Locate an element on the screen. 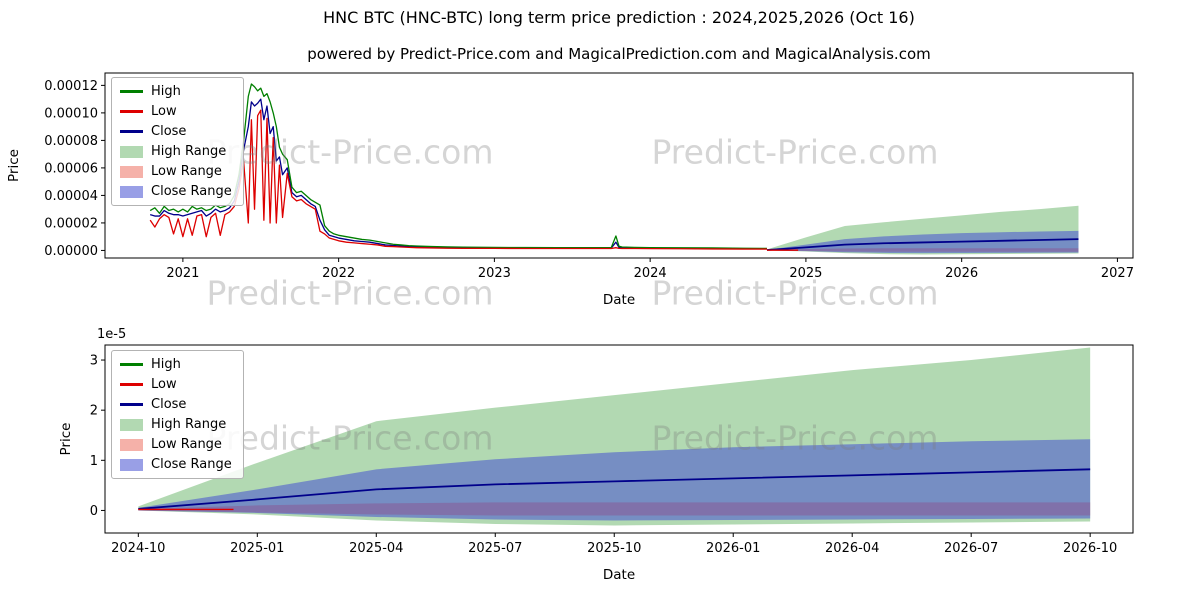 The width and height of the screenshot is (1200, 600). y-tick-label: 0.00008 is located at coordinates (71, 141).